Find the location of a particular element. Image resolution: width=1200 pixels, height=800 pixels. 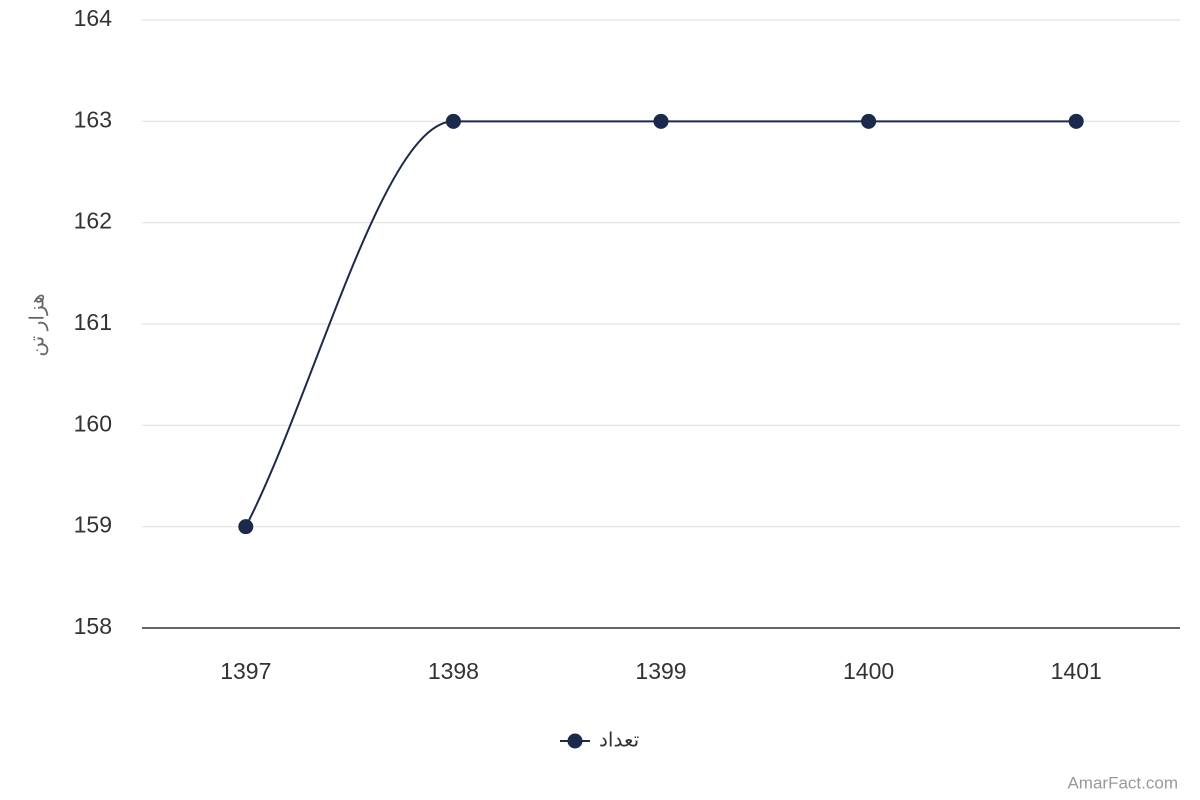

y-tick-label: 158 is located at coordinates (93, 626).